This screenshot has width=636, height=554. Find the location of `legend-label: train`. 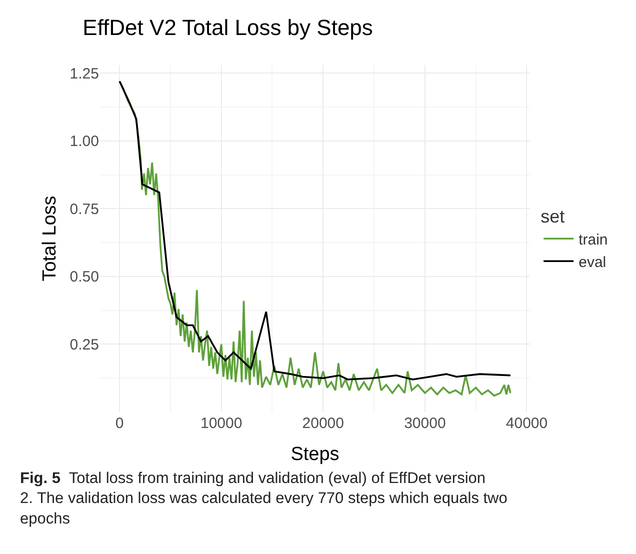

legend-label: train is located at coordinates (593, 240).